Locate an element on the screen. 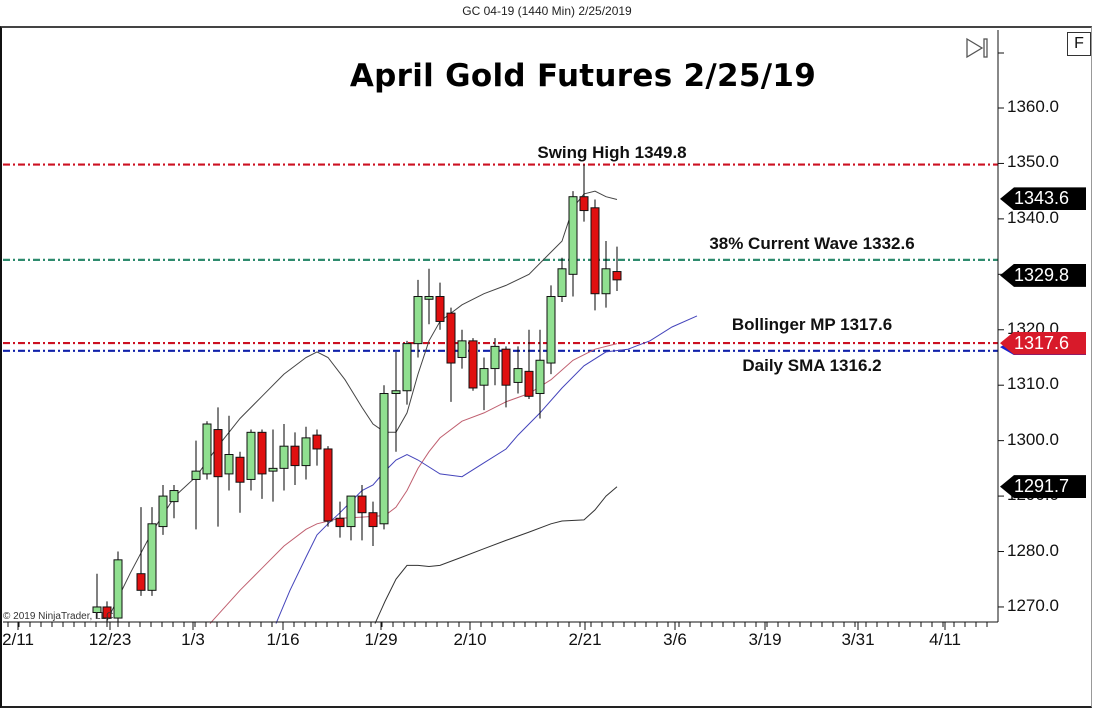  x-tick-label: 3/6 is located at coordinates (675, 639).